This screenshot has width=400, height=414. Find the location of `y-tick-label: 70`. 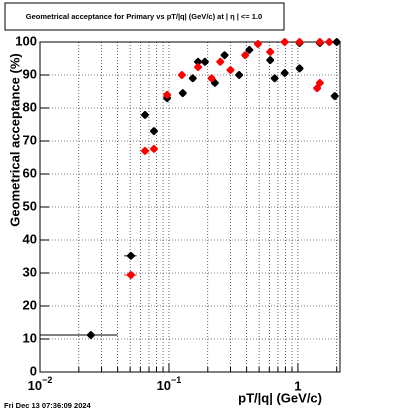

y-tick-label: 70 is located at coordinates (30, 139).